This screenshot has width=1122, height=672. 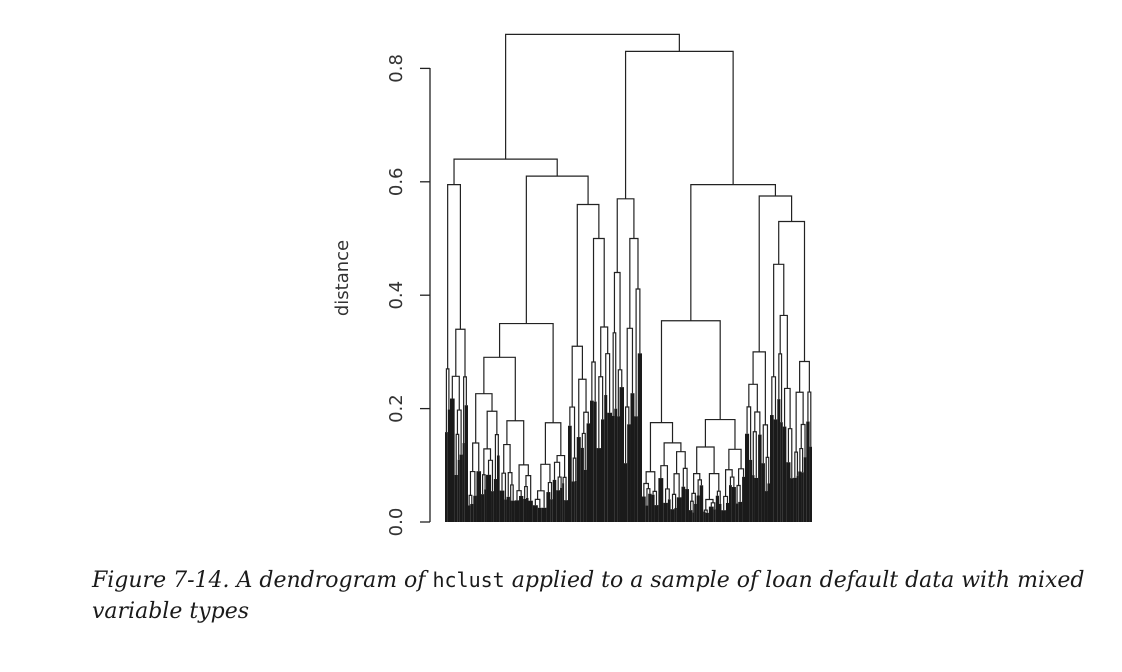 What do you see at coordinates (381, 295) in the screenshot?
I see `y-axis: 0.0 0.2 0.4 0.6 0.8 distance` at bounding box center [381, 295].